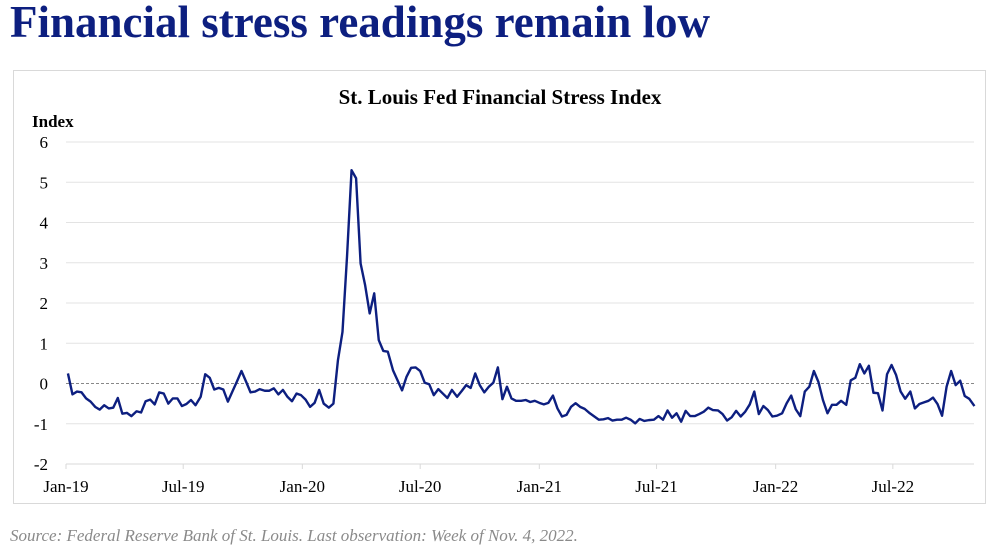  Describe the element at coordinates (539, 486) in the screenshot. I see `x-tick-label: Jan-21` at that location.